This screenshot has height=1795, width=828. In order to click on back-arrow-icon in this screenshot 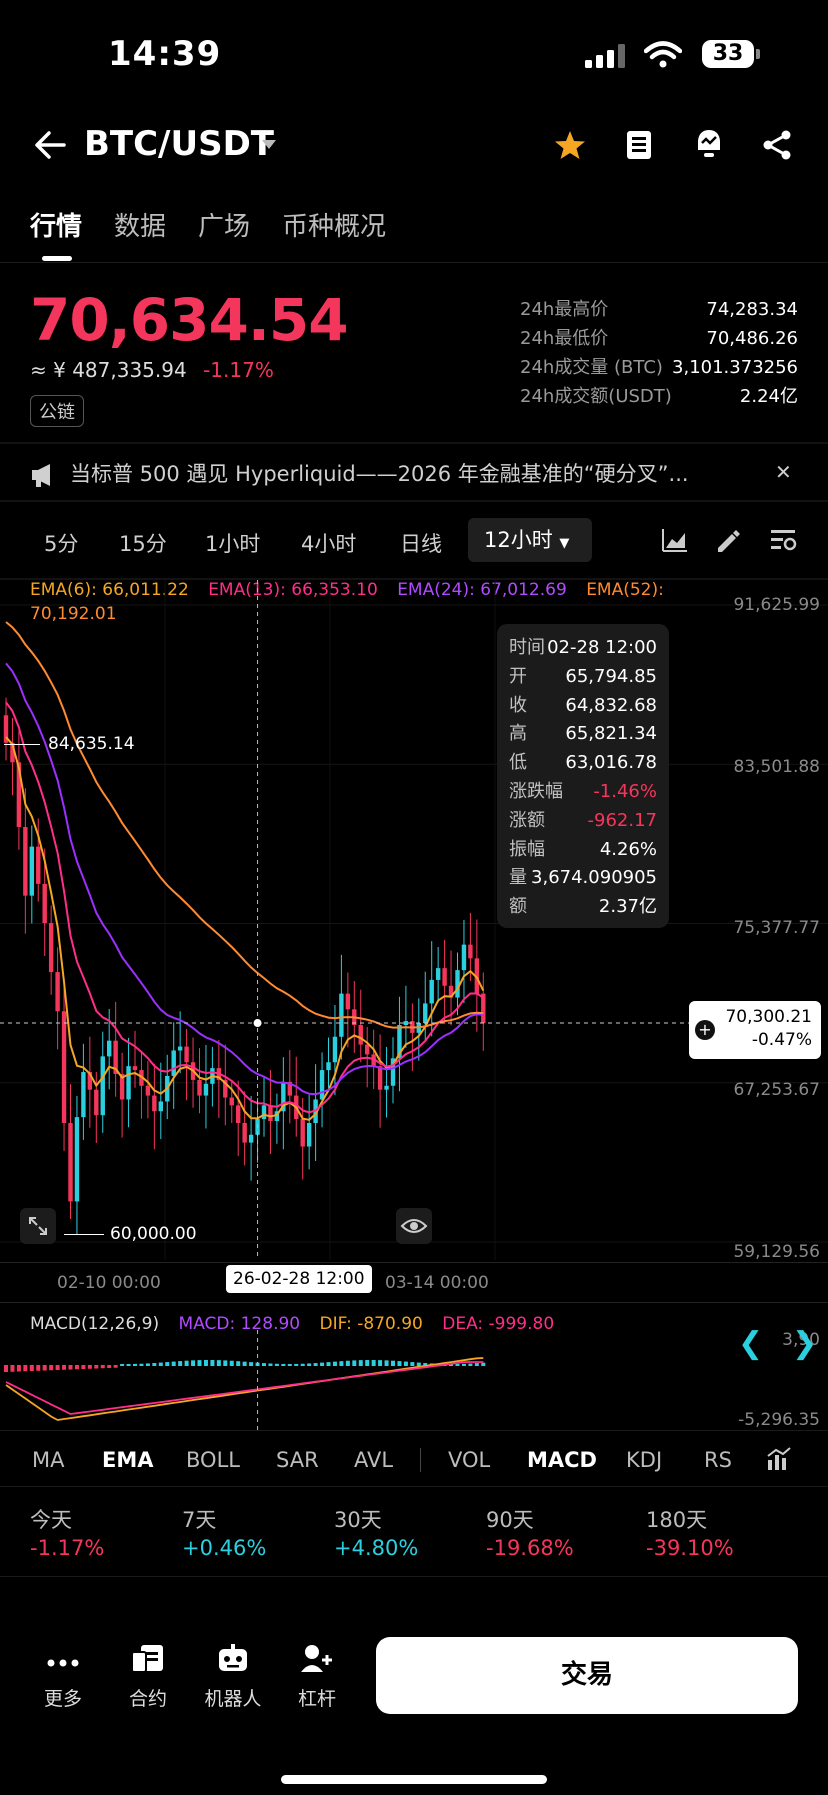, I will do `click(51, 145)`.